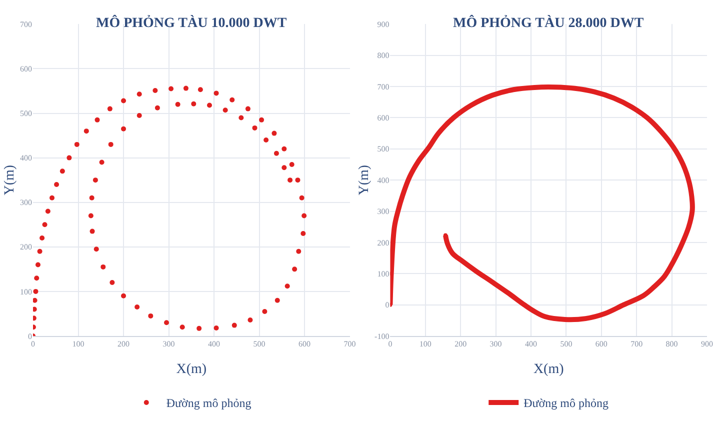 This screenshot has height=430, width=721. I want to click on y-tick-label: -100, so click(382, 336).